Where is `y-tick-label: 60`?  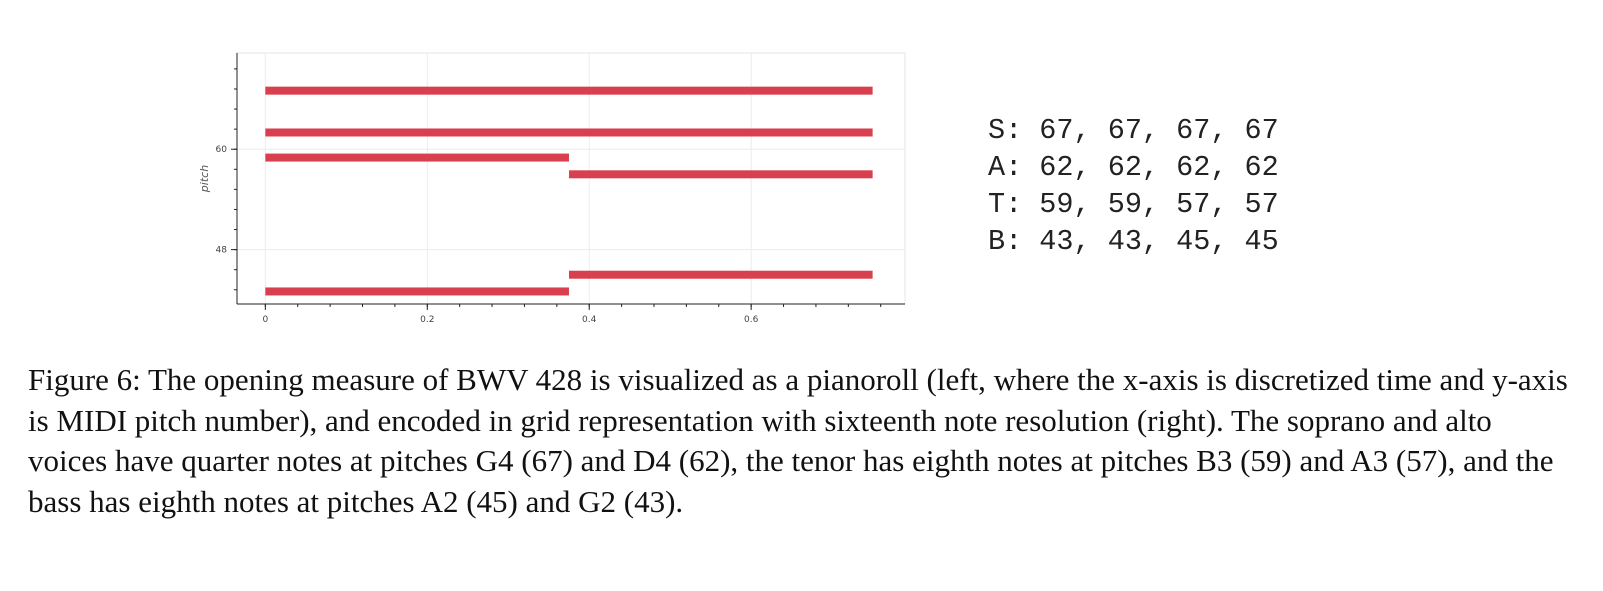
y-tick-label: 60 is located at coordinates (222, 150).